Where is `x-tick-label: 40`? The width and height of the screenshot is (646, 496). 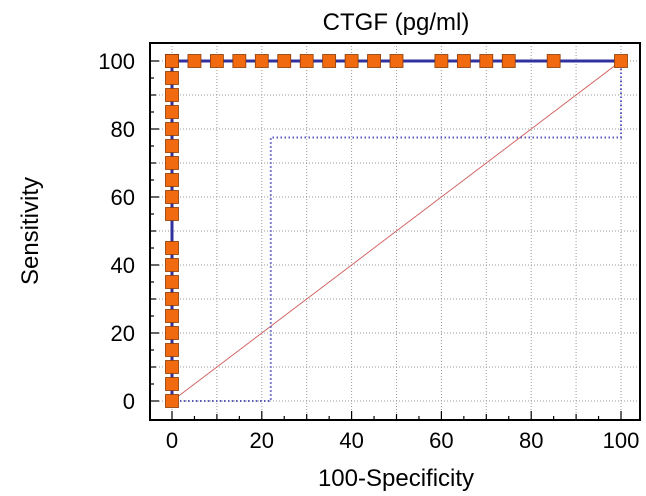
x-tick-label: 40 is located at coordinates (351, 440).